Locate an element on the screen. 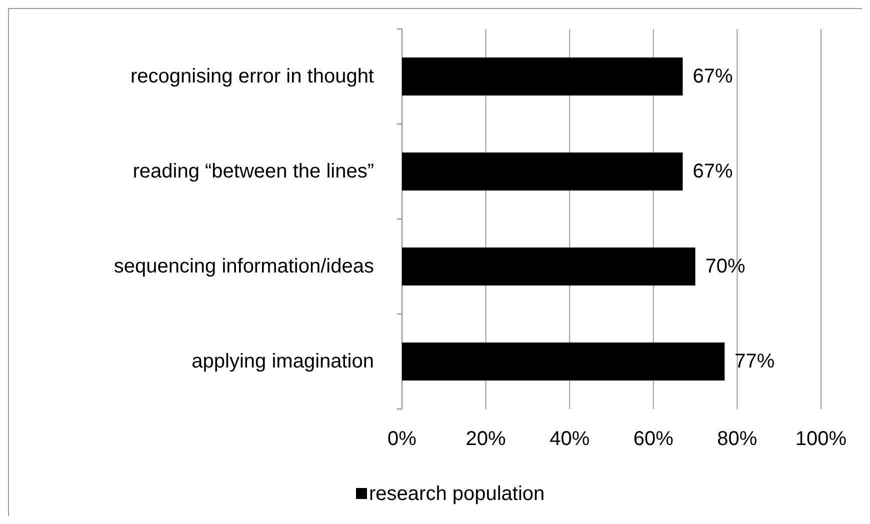 The image size is (870, 524). data-label: 70% is located at coordinates (725, 267).